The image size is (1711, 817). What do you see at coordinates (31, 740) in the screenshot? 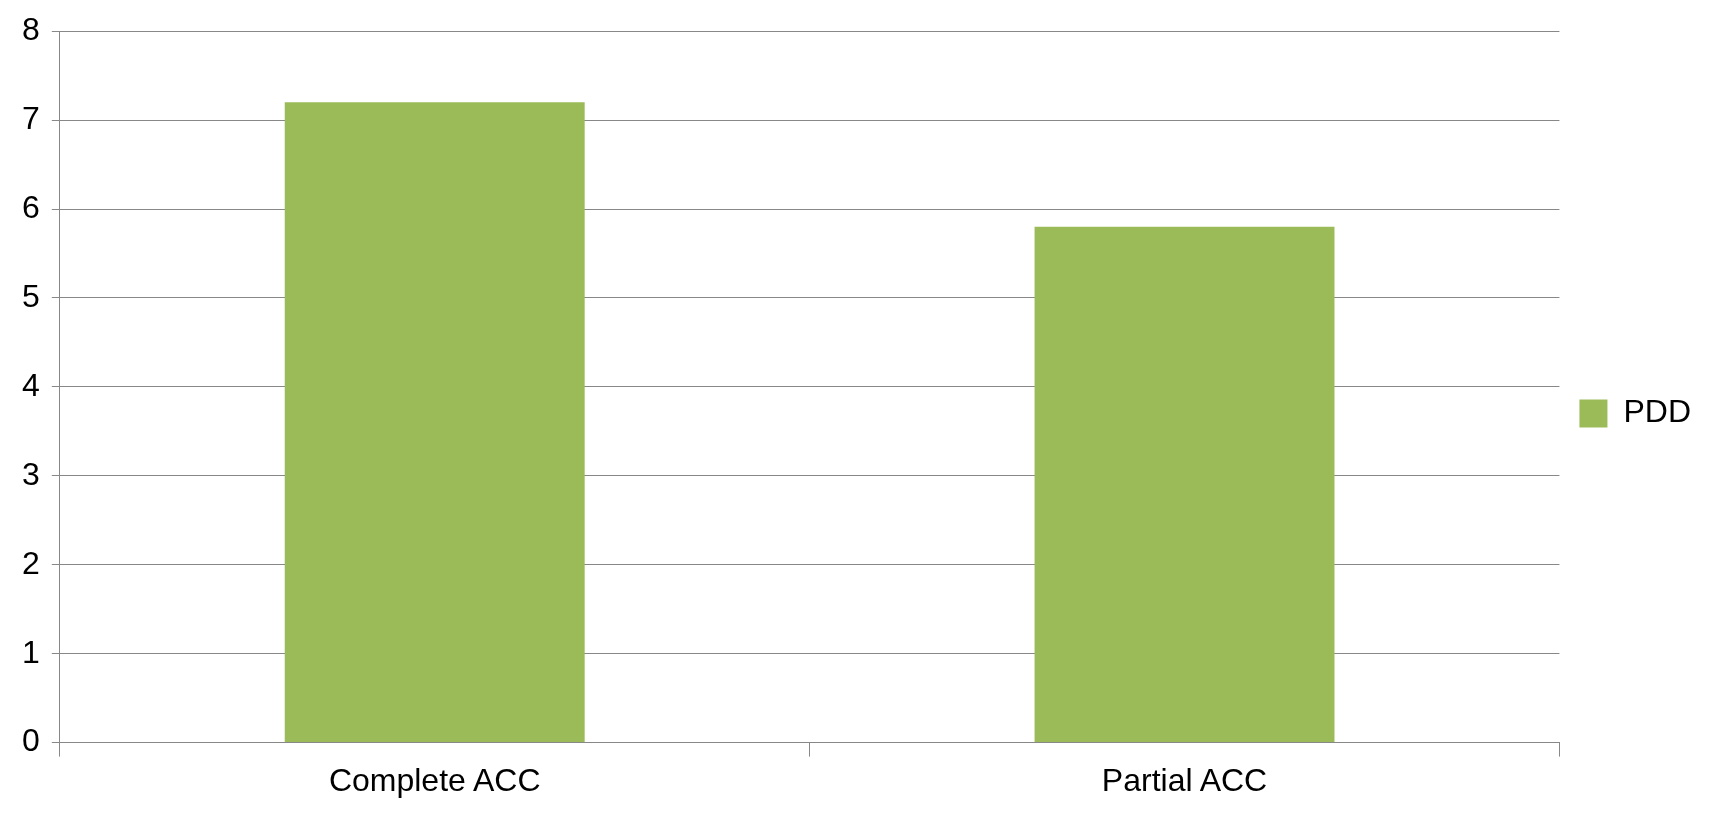
I see `y-tick-label: 0` at bounding box center [31, 740].